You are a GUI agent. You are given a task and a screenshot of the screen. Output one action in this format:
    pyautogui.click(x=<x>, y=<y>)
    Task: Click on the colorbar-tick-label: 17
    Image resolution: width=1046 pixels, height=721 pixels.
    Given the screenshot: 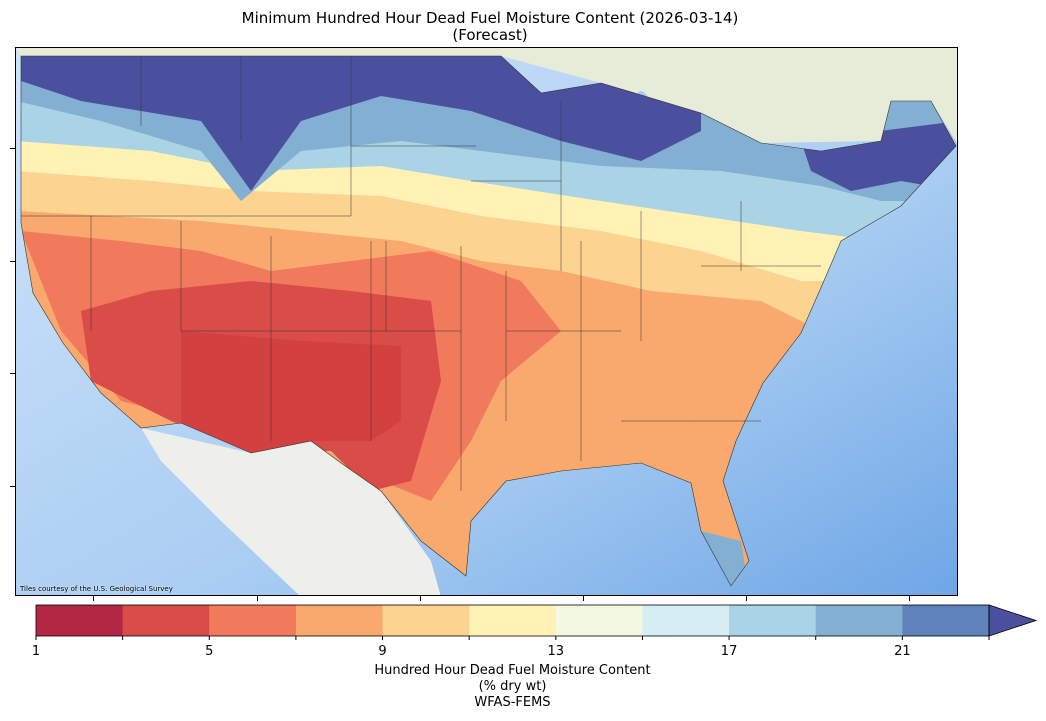 What is the action you would take?
    pyautogui.click(x=729, y=651)
    